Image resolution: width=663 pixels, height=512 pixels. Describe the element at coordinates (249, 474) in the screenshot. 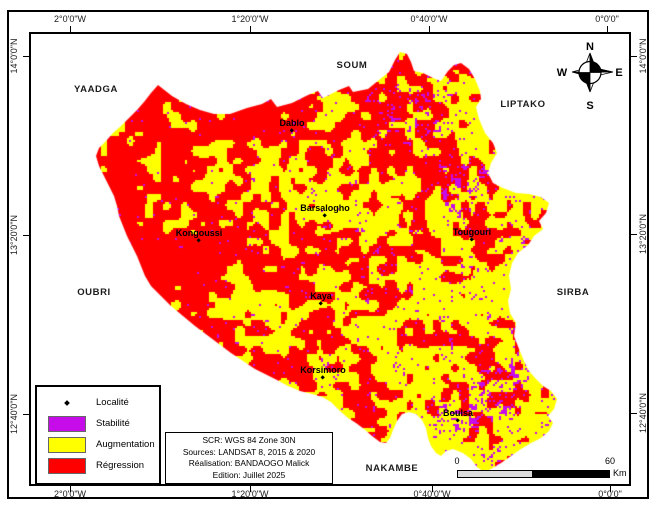

I see `credit-line: Edition: Juillet 2025` at that location.